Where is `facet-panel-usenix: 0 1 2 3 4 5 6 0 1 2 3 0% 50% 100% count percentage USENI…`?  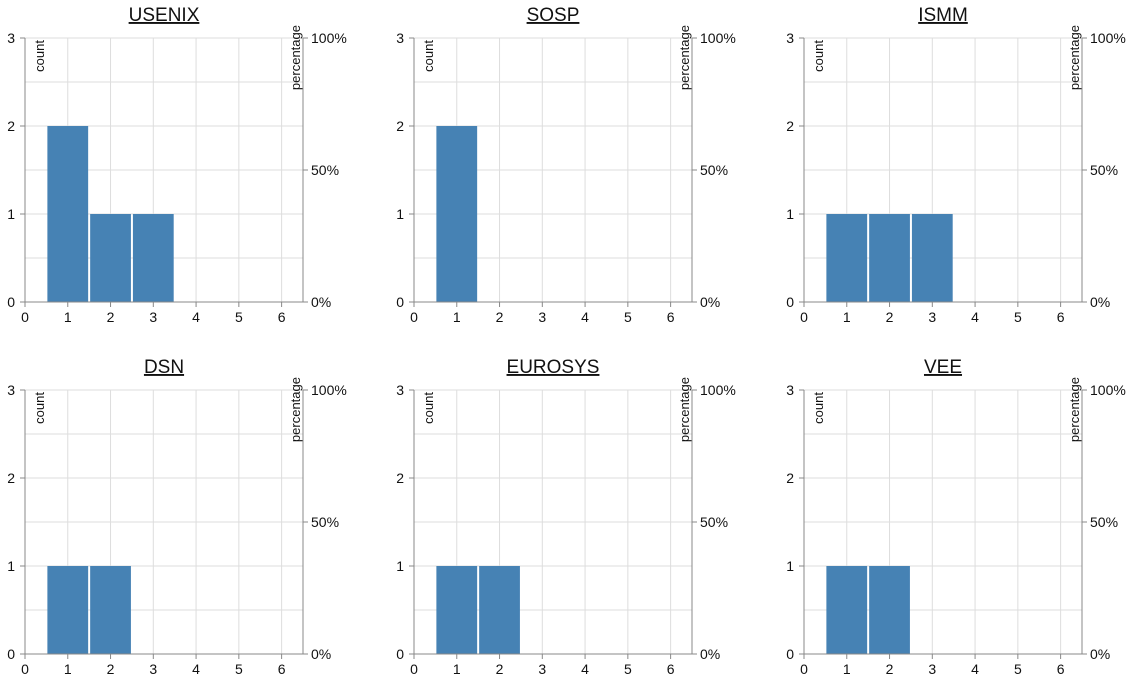 facet-panel-usenix: 0 1 2 3 4 5 6 0 1 2 3 0% 50% 100% count percentage USENI… is located at coordinates (177, 165).